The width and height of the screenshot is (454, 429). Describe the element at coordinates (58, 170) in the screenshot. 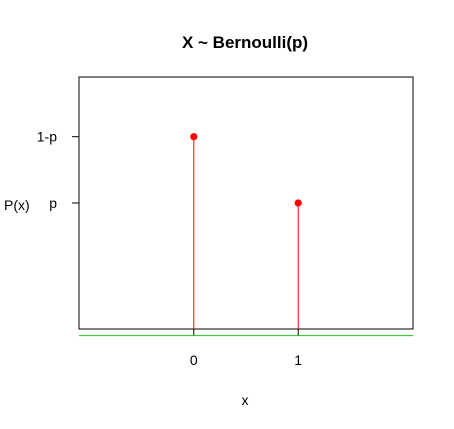

I see `y-axis-ticks: 1-p p` at that location.